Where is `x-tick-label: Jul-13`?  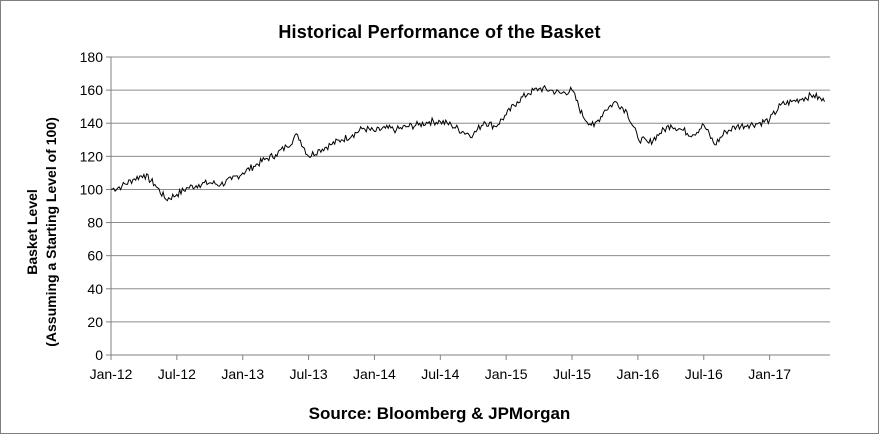
x-tick-label: Jul-13 is located at coordinates (309, 374).